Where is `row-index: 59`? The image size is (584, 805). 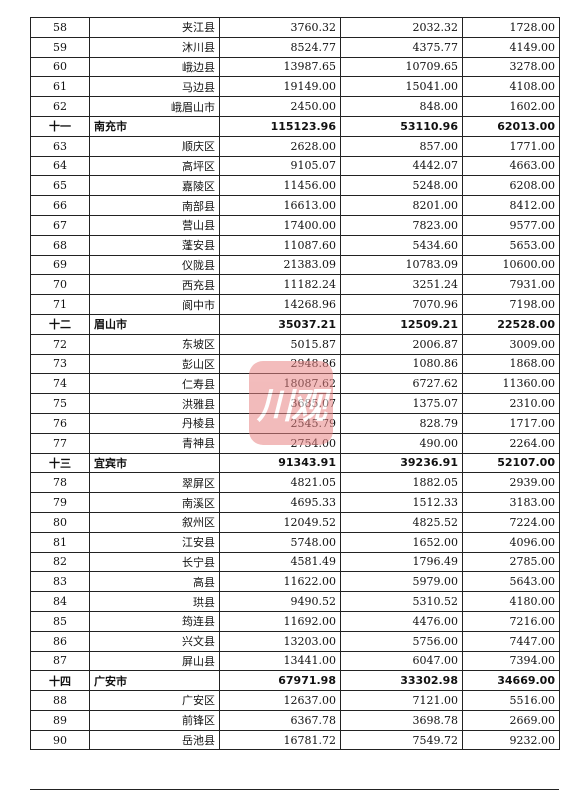
row-index: 59 is located at coordinates (60, 47).